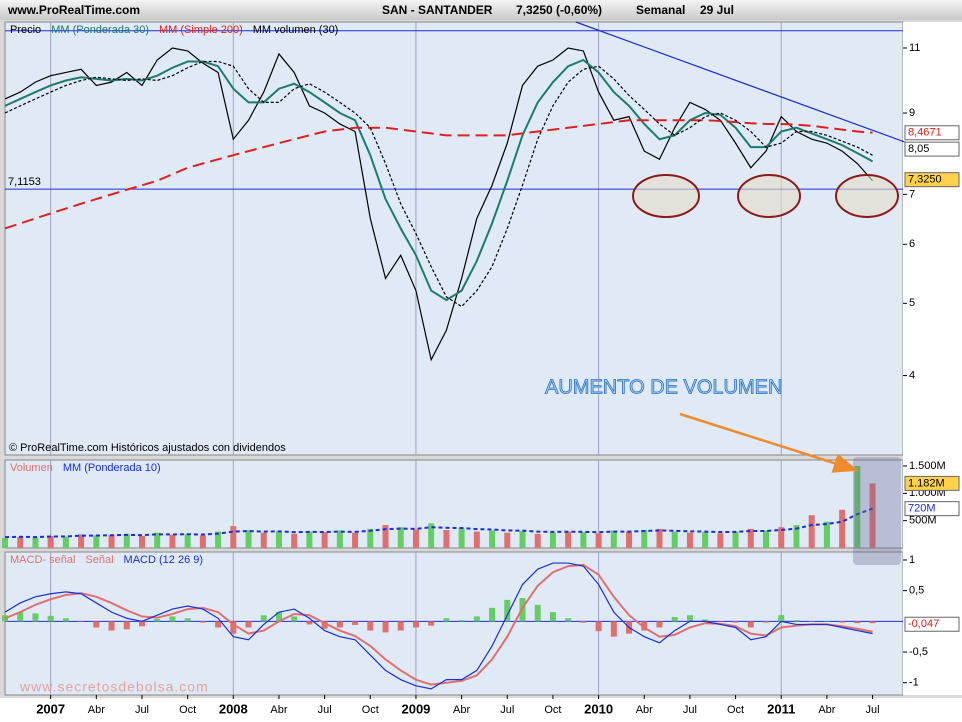  I want to click on circle, so click(769, 196).